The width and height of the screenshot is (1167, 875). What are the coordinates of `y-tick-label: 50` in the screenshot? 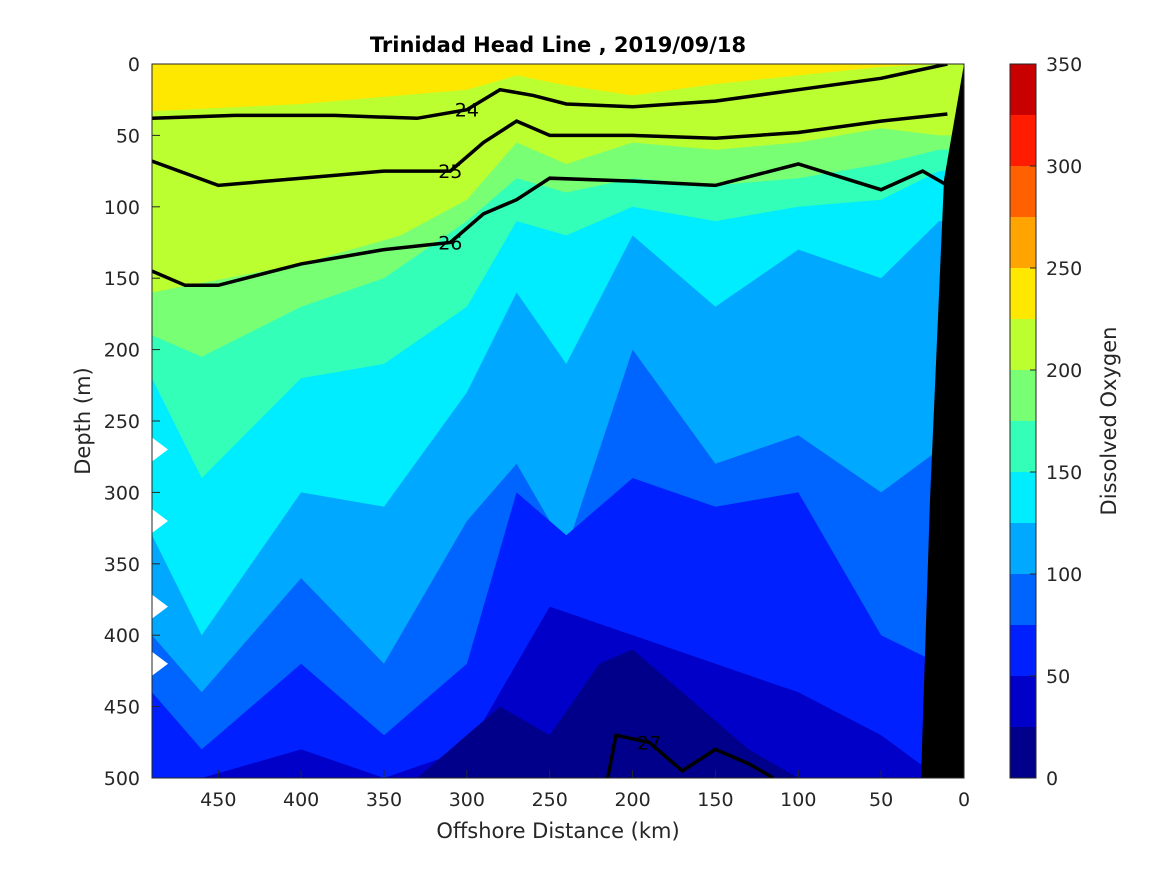 It's located at (128, 136).